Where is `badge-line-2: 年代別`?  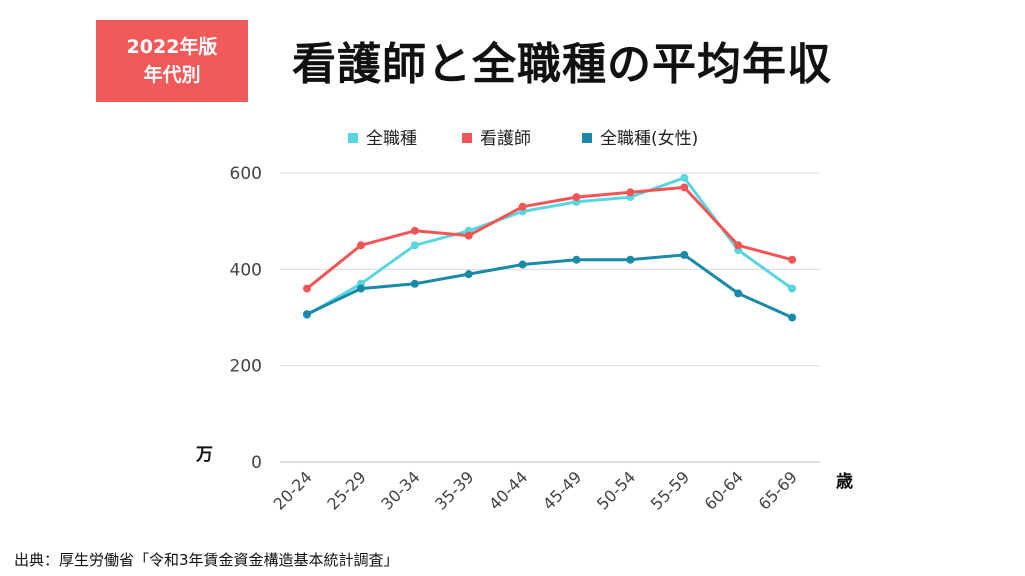 badge-line-2: 年代別 is located at coordinates (172, 75).